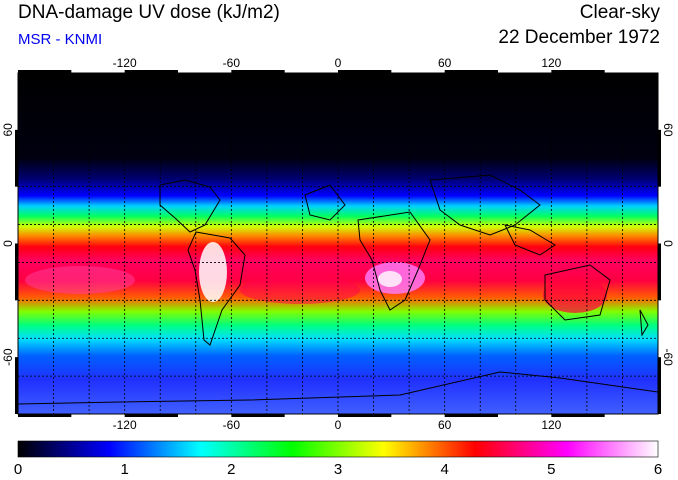 This screenshot has width=678, height=480. What do you see at coordinates (8, 130) in the screenshot?
I see `latitude-label-left: 60` at bounding box center [8, 130].